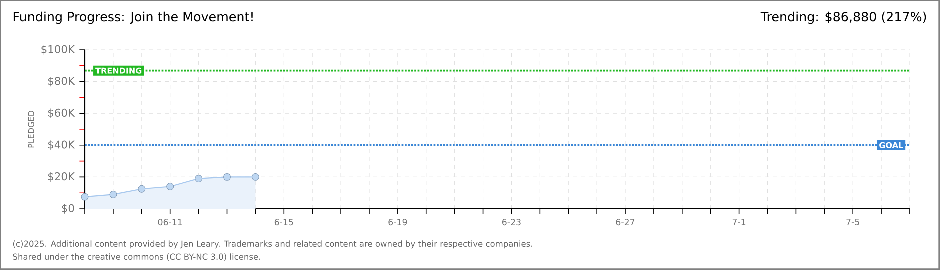 This screenshot has height=270, width=940. I want to click on x-tick-label: 7-5, so click(853, 222).